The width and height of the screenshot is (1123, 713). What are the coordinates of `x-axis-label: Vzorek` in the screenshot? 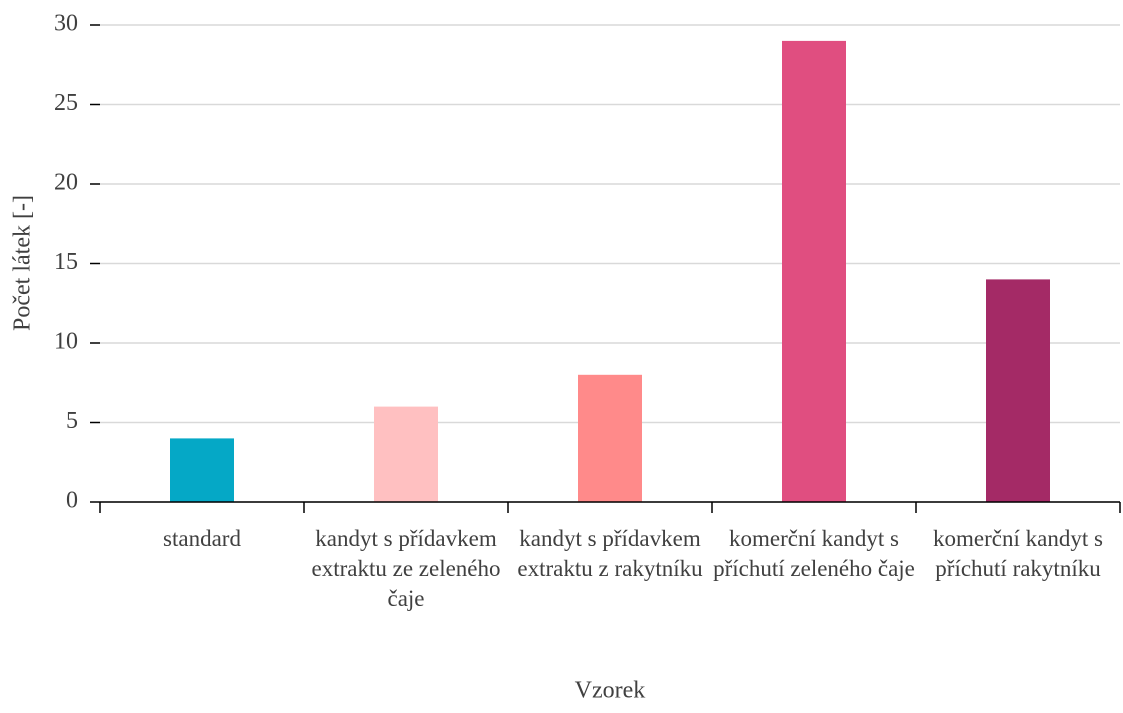 It's located at (610, 691).